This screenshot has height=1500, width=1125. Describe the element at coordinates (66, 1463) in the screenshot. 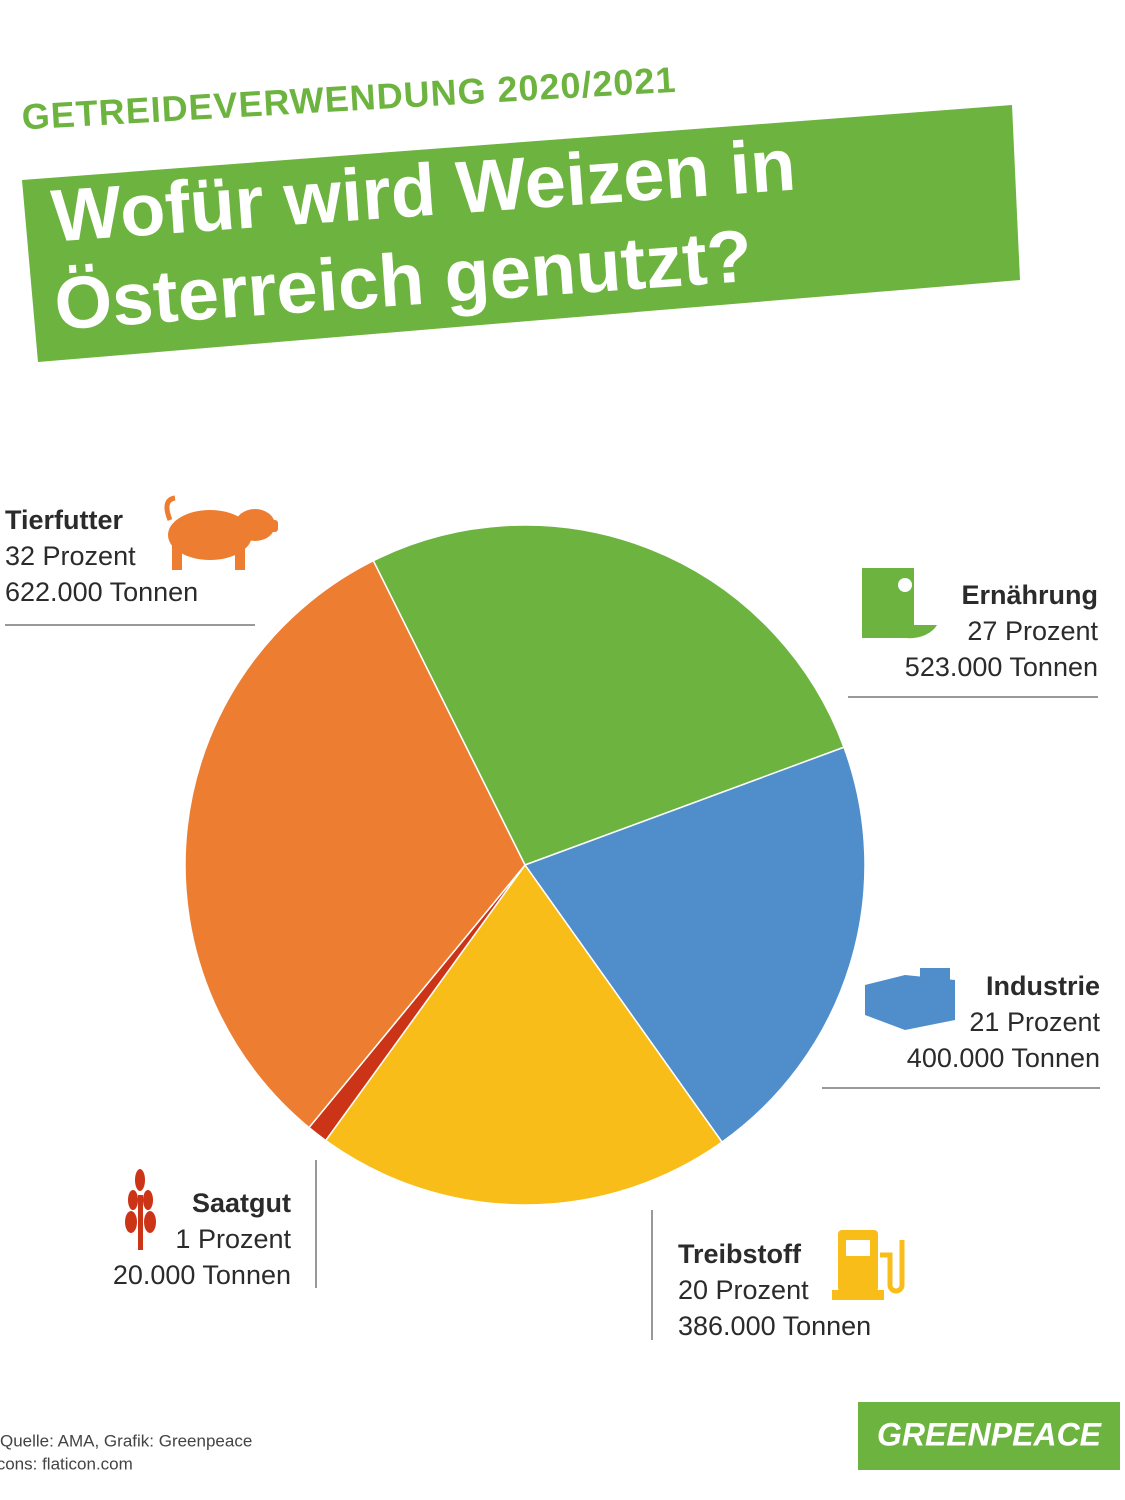

I see `source: Icons: flaticon.com` at that location.